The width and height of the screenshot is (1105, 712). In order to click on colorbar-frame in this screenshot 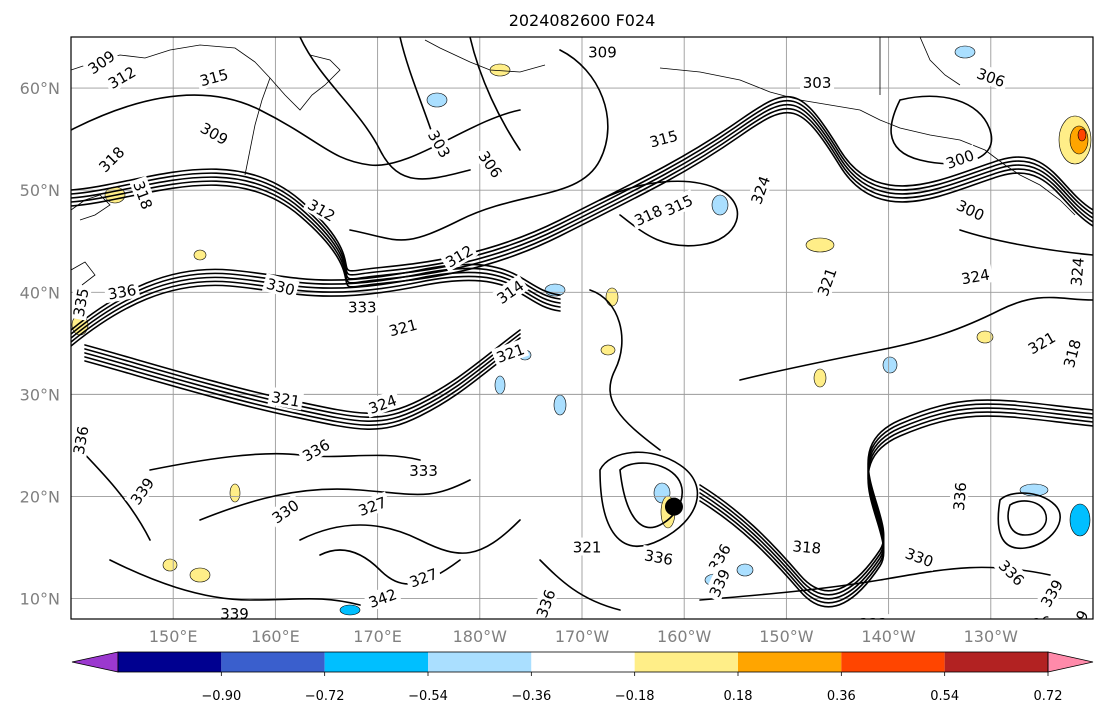, I will do `click(583, 662)`.